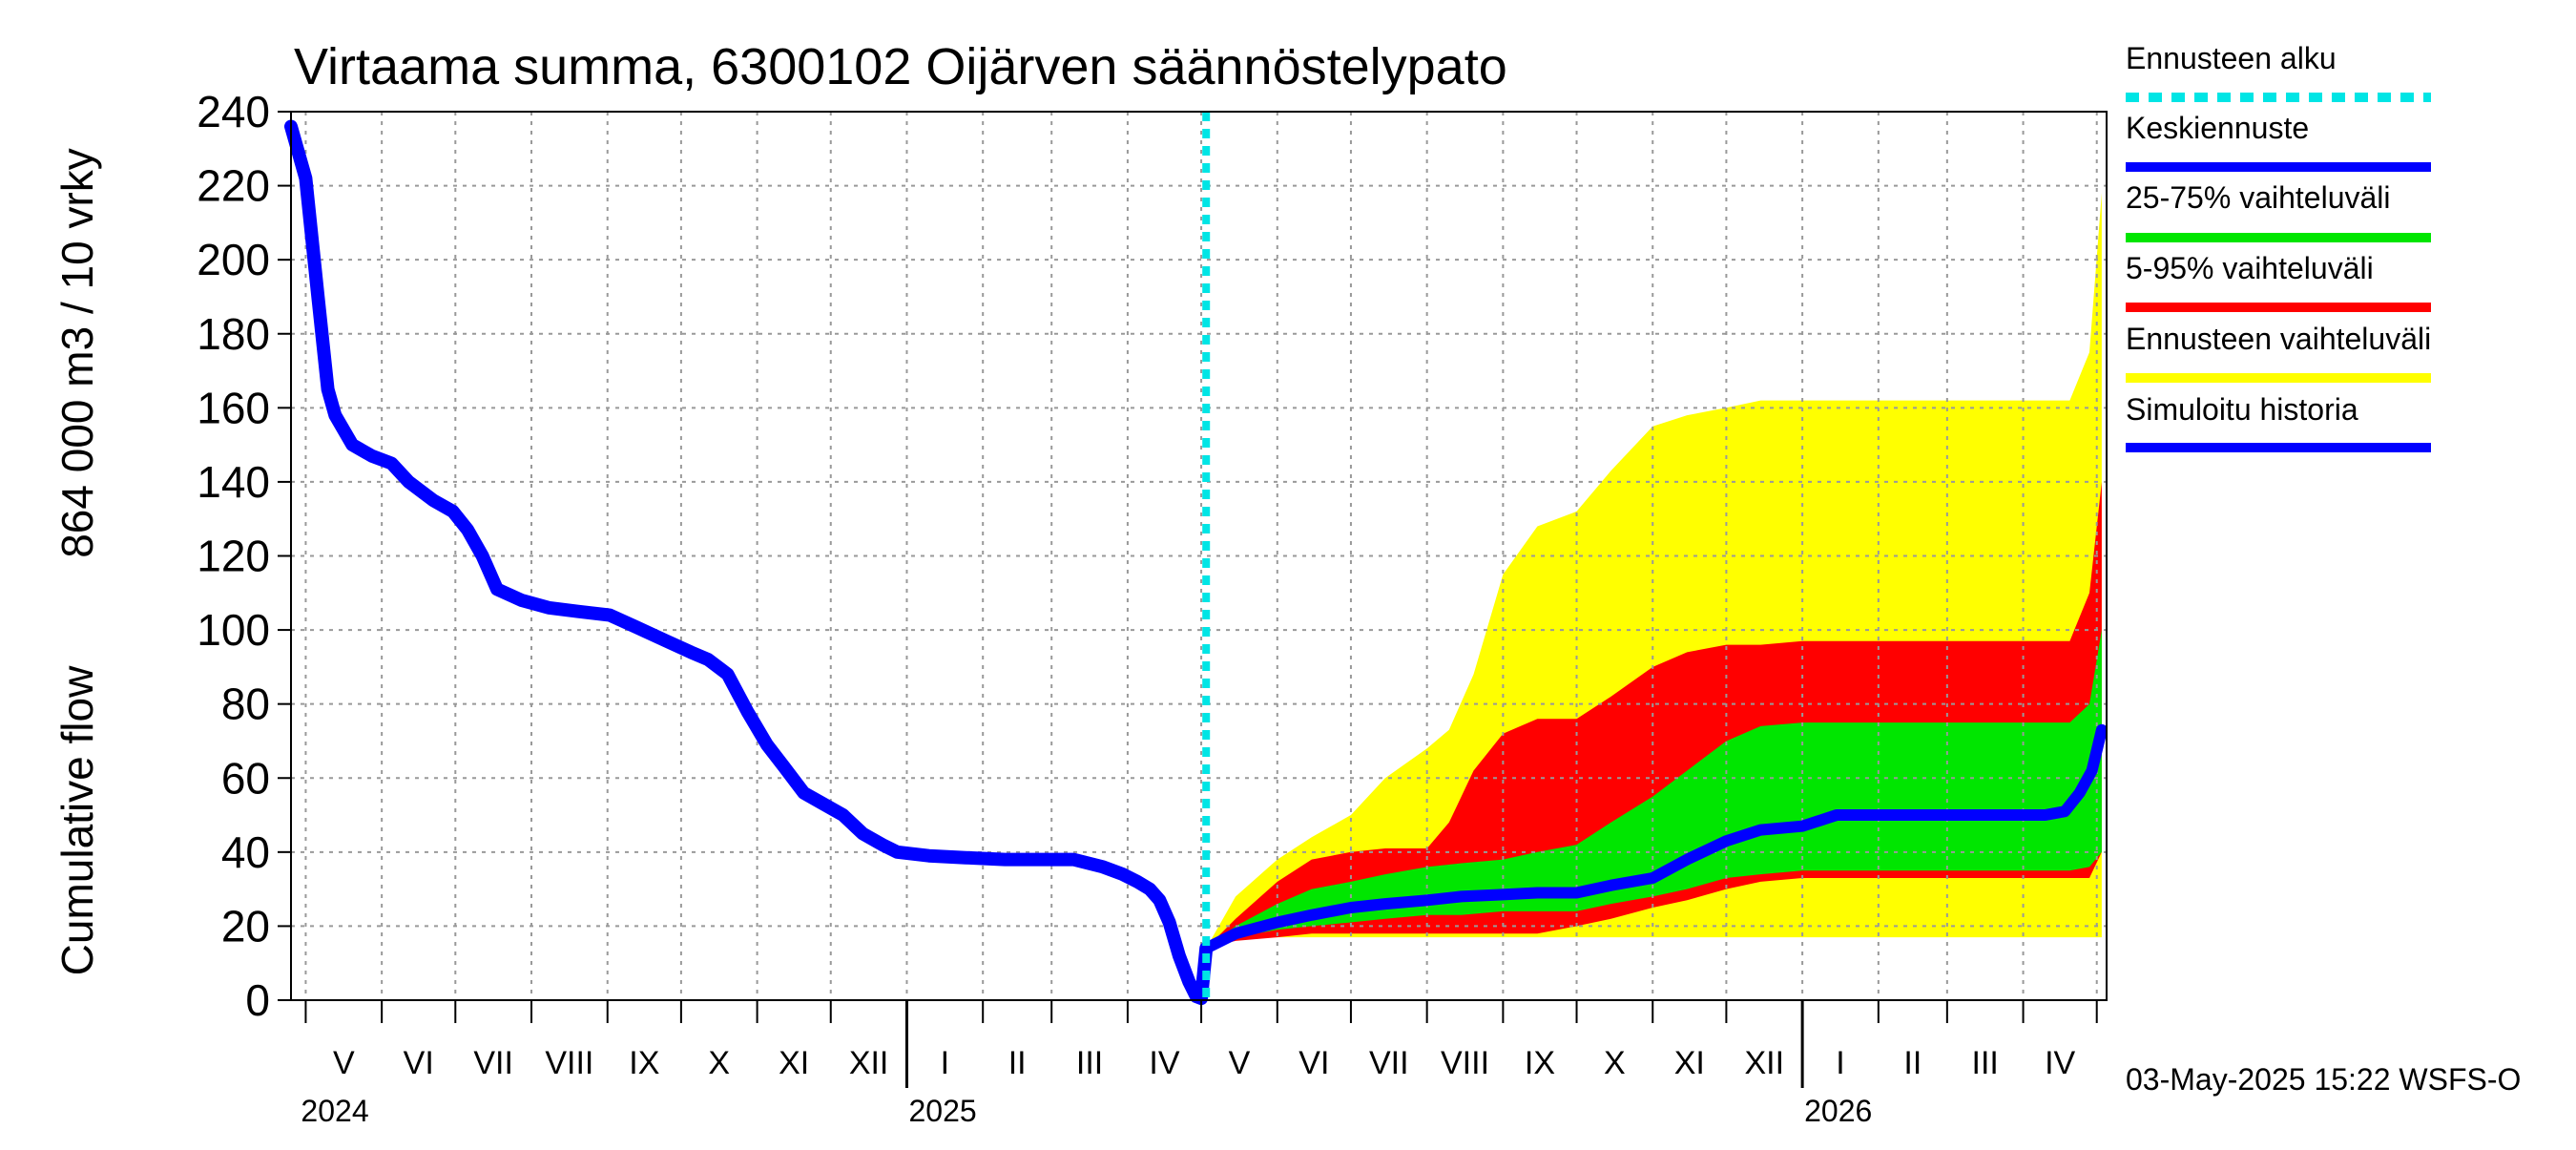 The width and height of the screenshot is (2576, 1150). What do you see at coordinates (2278, 339) in the screenshot?
I see `legend-label: Ennusteen vaihteluväli` at bounding box center [2278, 339].